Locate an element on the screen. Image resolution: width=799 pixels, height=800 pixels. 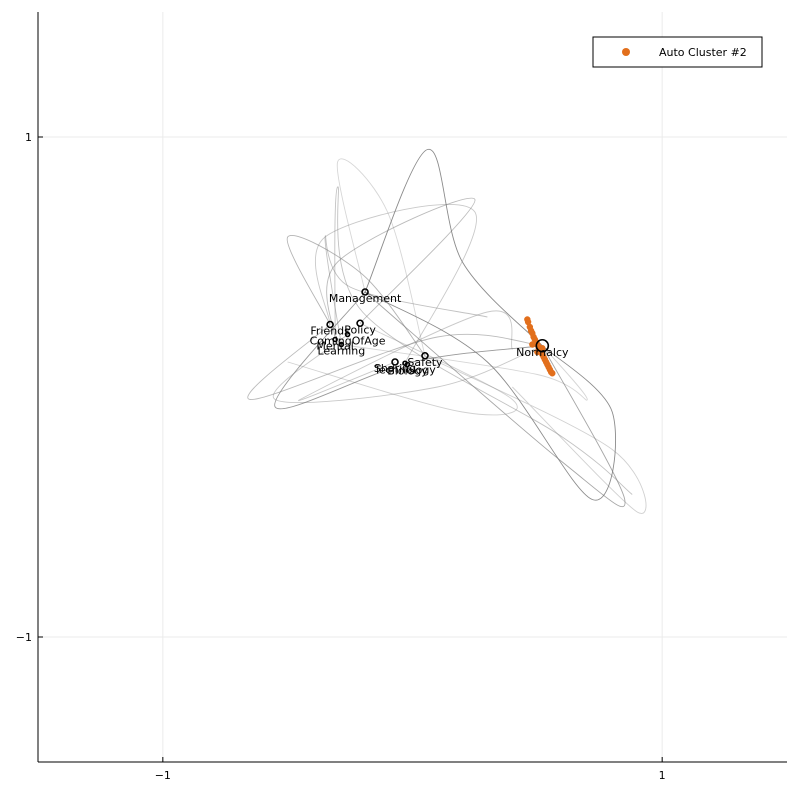
node-label: ComingOfAge is located at coordinates (348, 341).